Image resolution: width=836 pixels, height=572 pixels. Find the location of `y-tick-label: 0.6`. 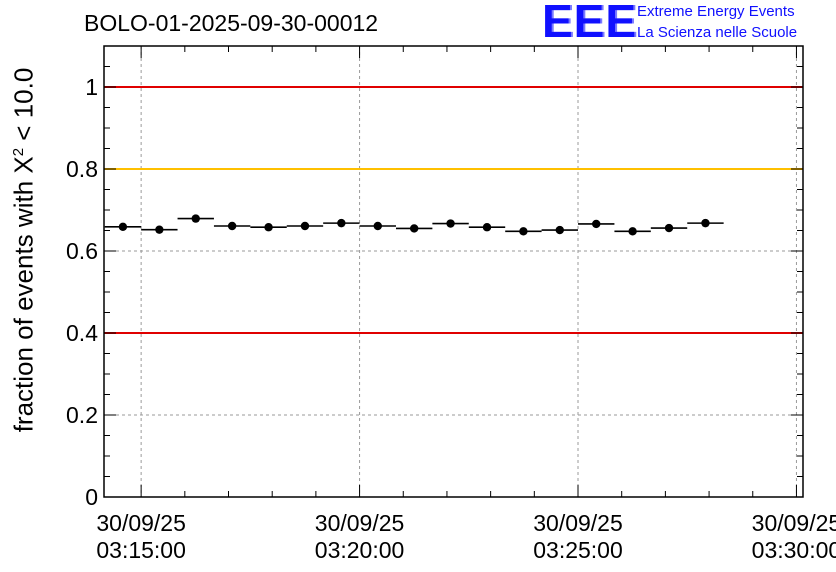

y-tick-label: 0.6 is located at coordinates (82, 251).